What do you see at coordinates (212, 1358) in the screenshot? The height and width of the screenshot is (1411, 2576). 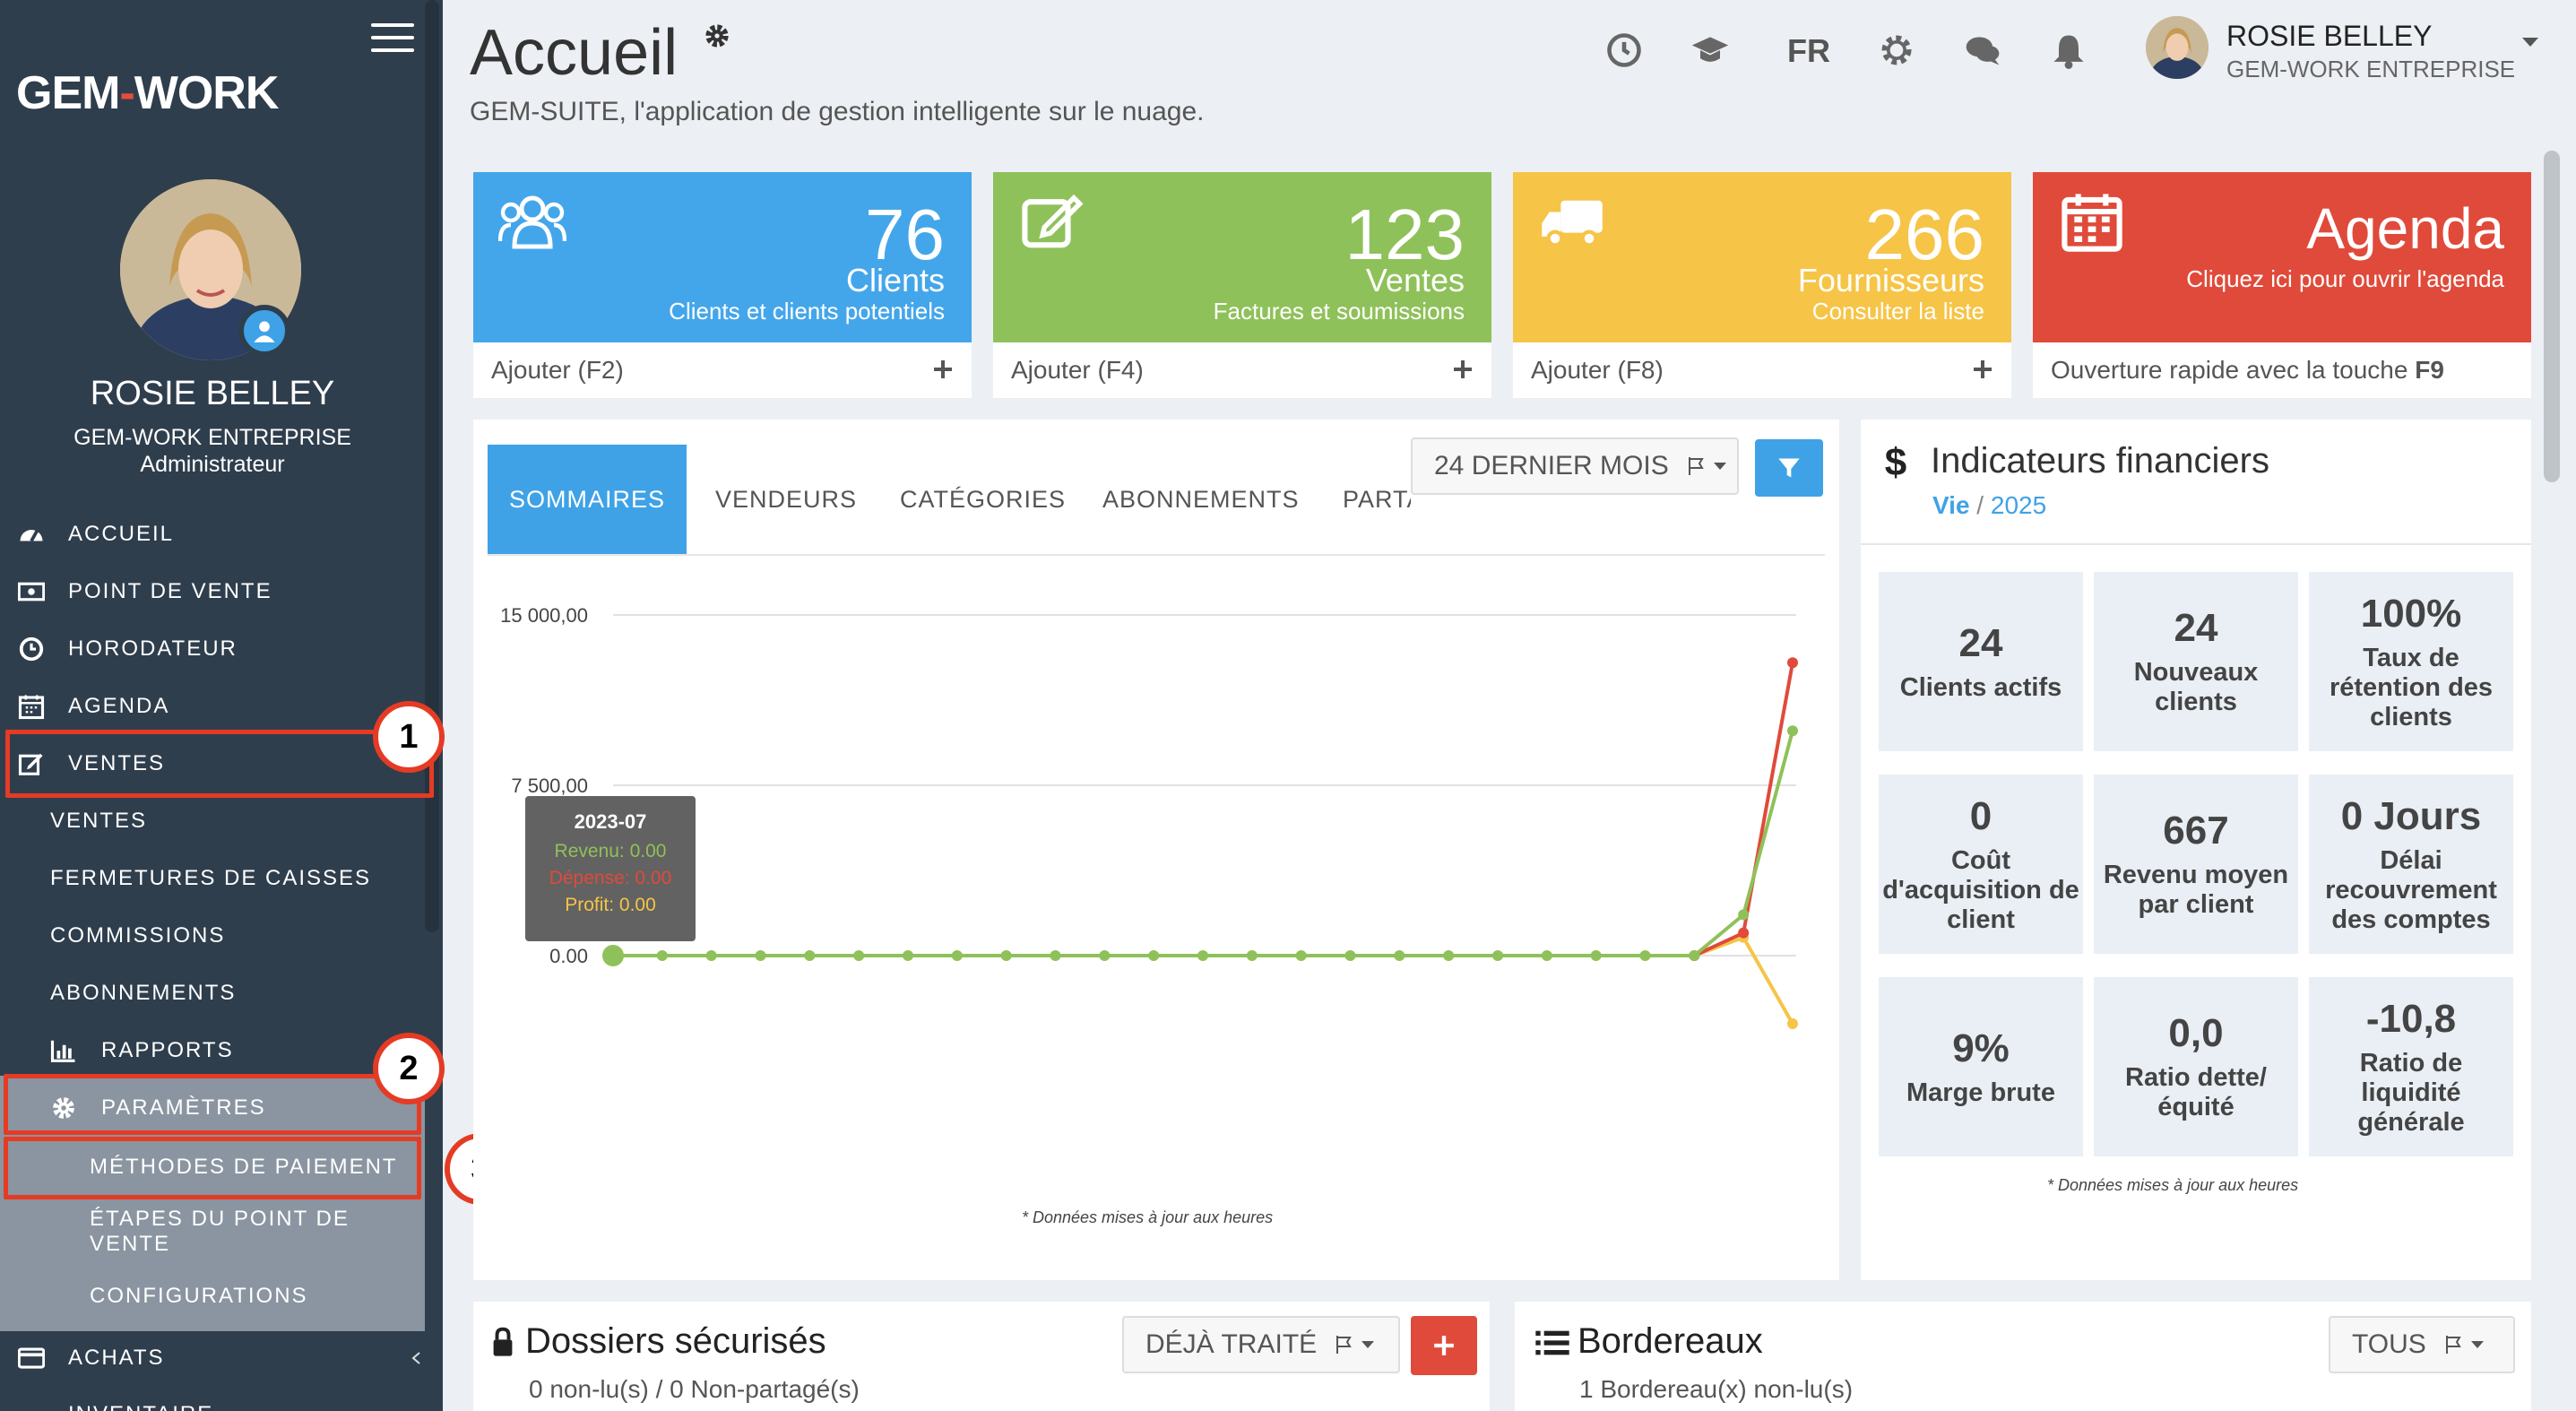 I see `sidebar-item-achats: ACHATS` at bounding box center [212, 1358].